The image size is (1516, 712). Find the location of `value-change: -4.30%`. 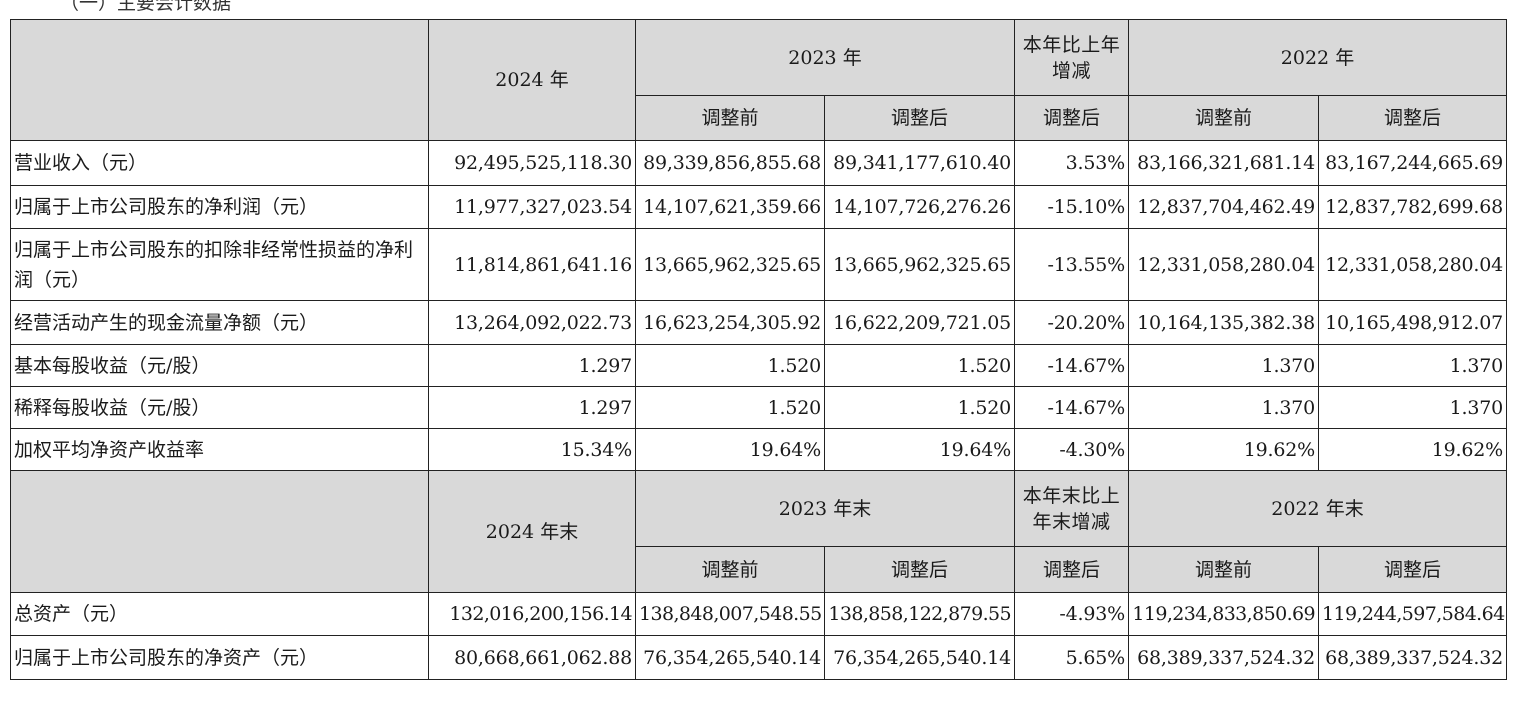

value-change: -4.30% is located at coordinates (1071, 449).